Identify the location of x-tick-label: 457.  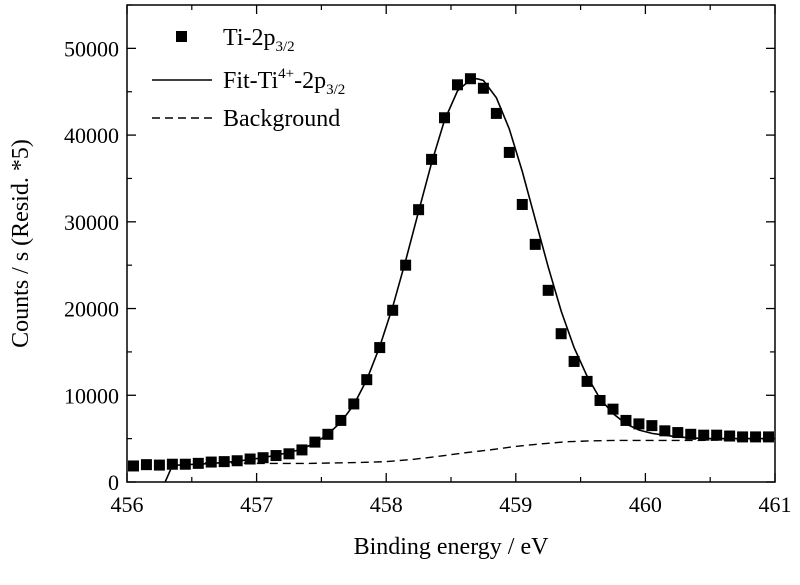
(256, 504).